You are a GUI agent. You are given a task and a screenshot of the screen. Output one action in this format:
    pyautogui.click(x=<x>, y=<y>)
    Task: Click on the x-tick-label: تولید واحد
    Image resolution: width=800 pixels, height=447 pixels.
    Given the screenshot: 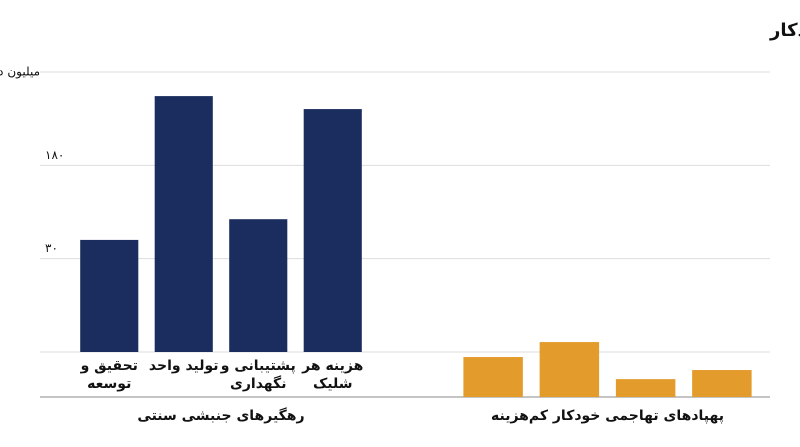 What is the action you would take?
    pyautogui.click(x=183, y=366)
    